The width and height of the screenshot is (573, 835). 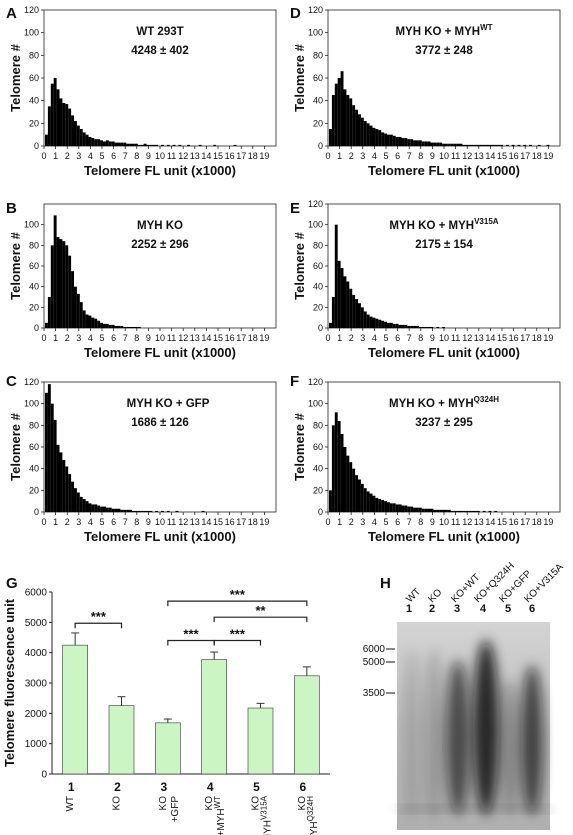 What do you see at coordinates (307, 725) in the screenshot?
I see `data-bar` at bounding box center [307, 725].